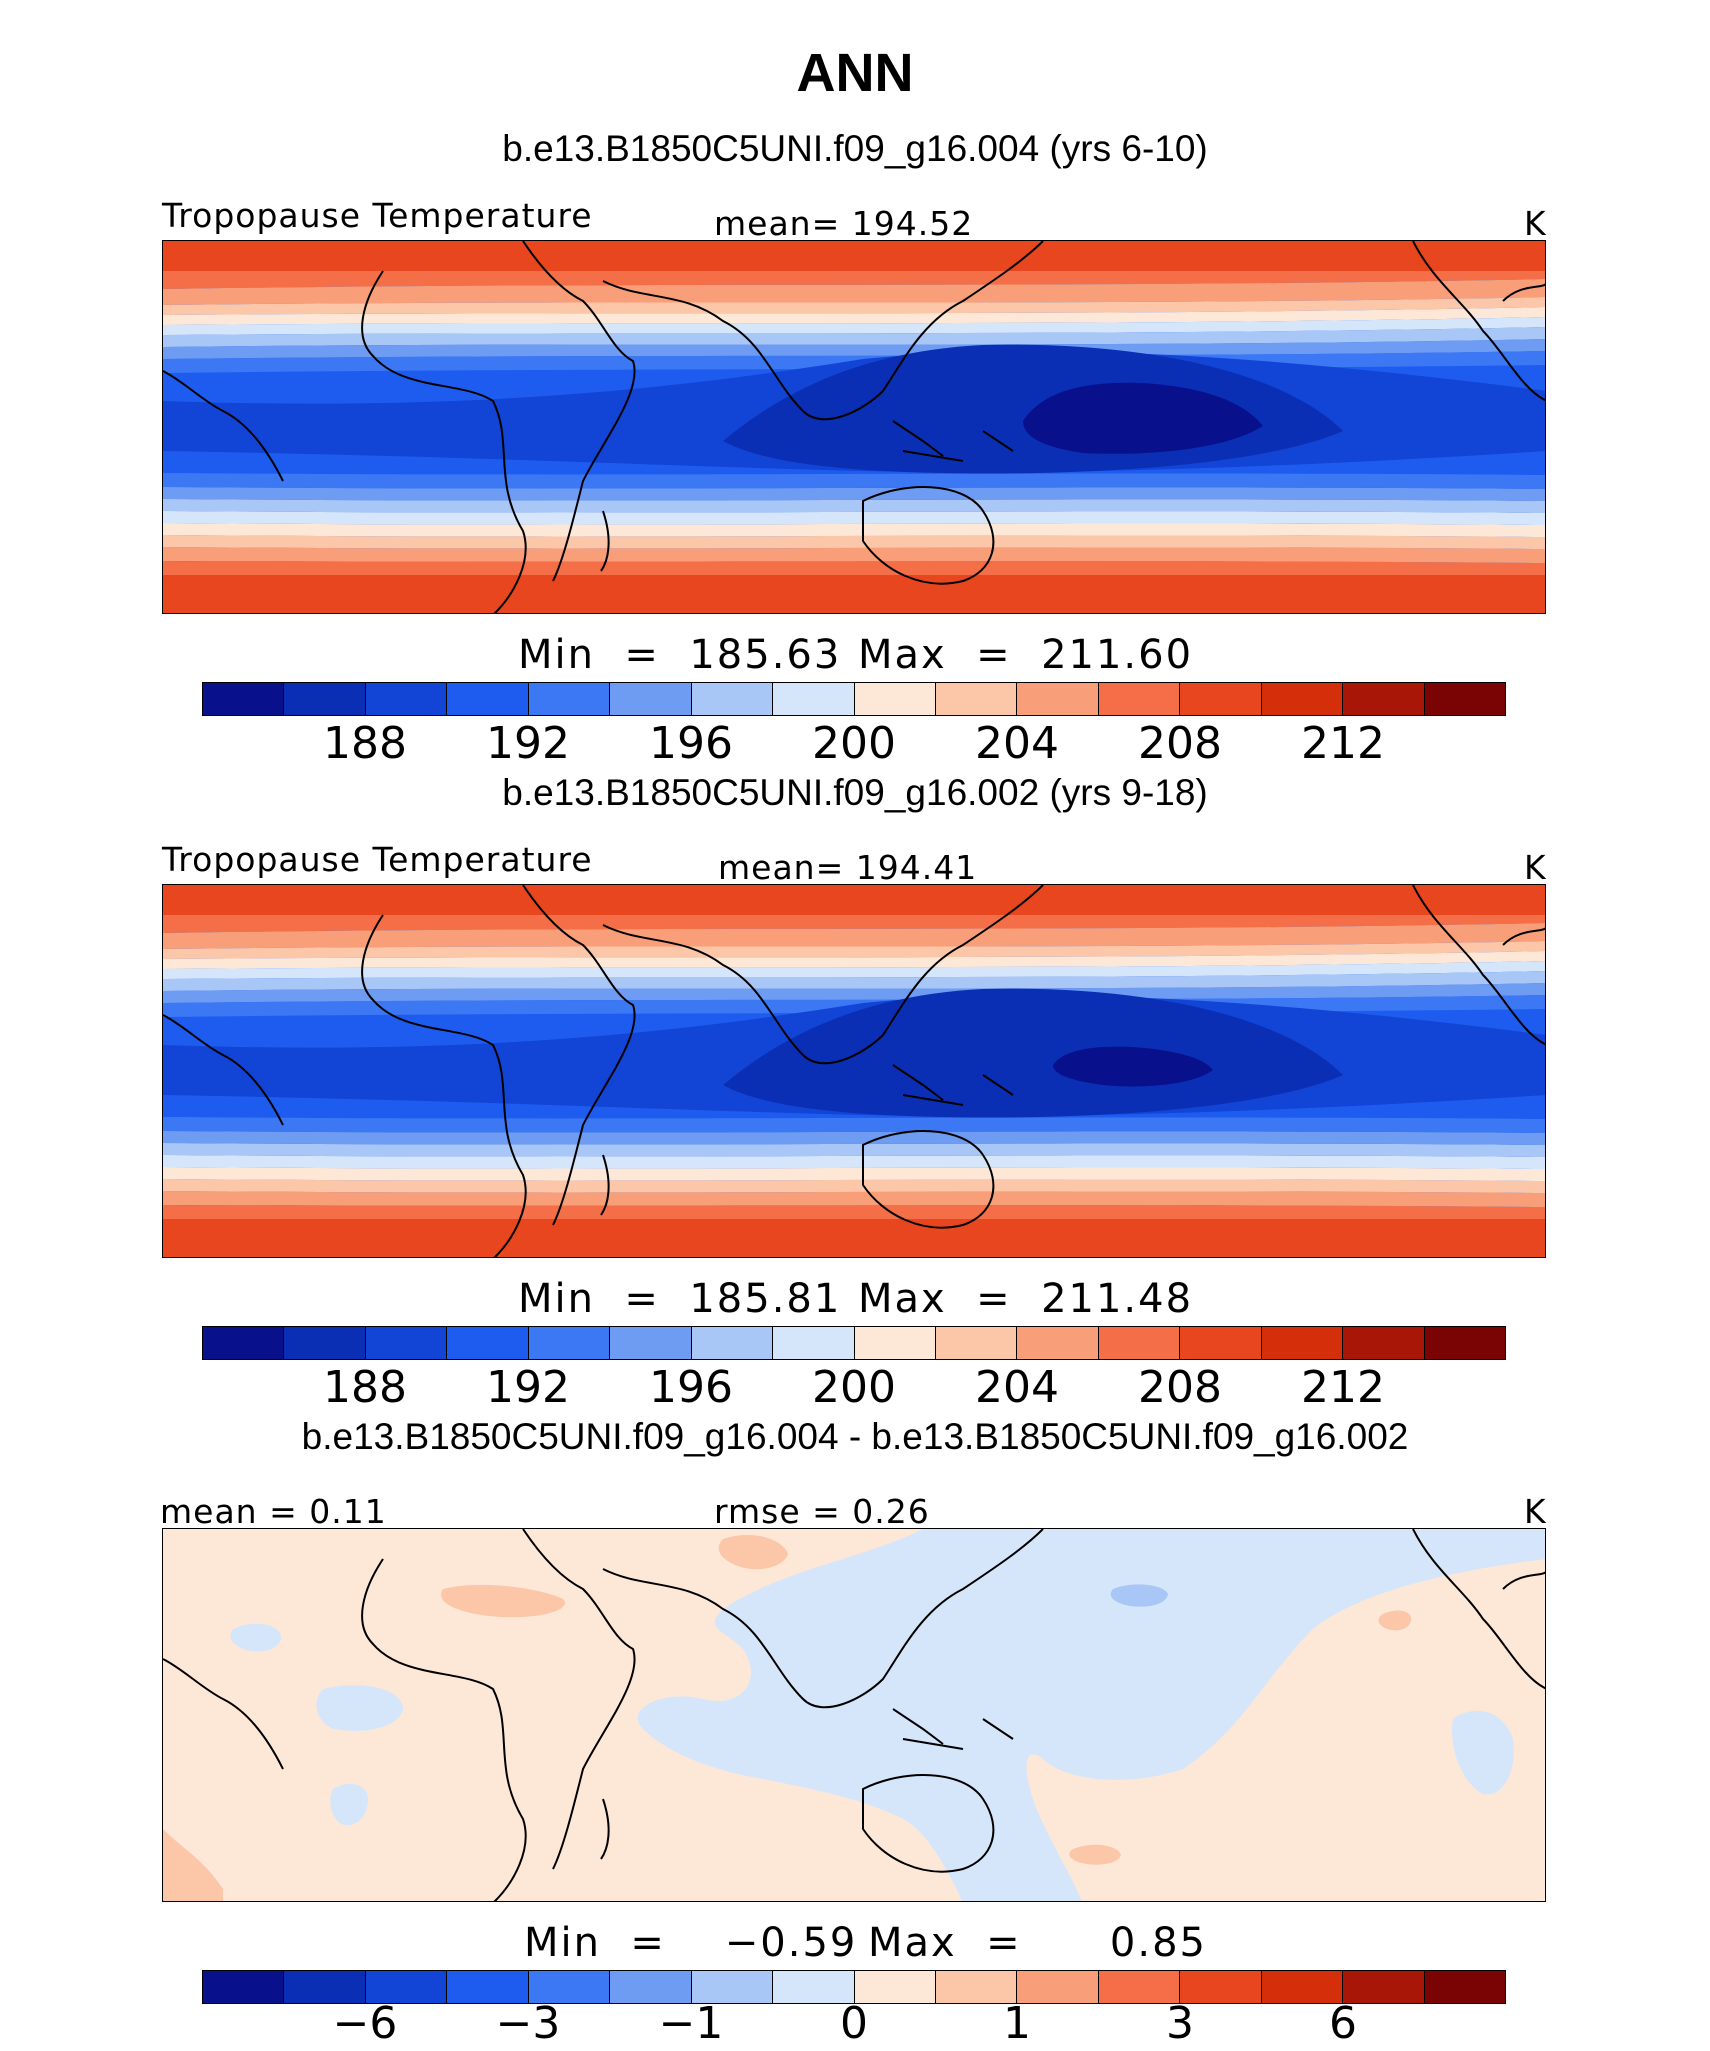 The width and height of the screenshot is (1710, 2051). I want to click on colorbar-tick-label: 204, so click(1017, 743).